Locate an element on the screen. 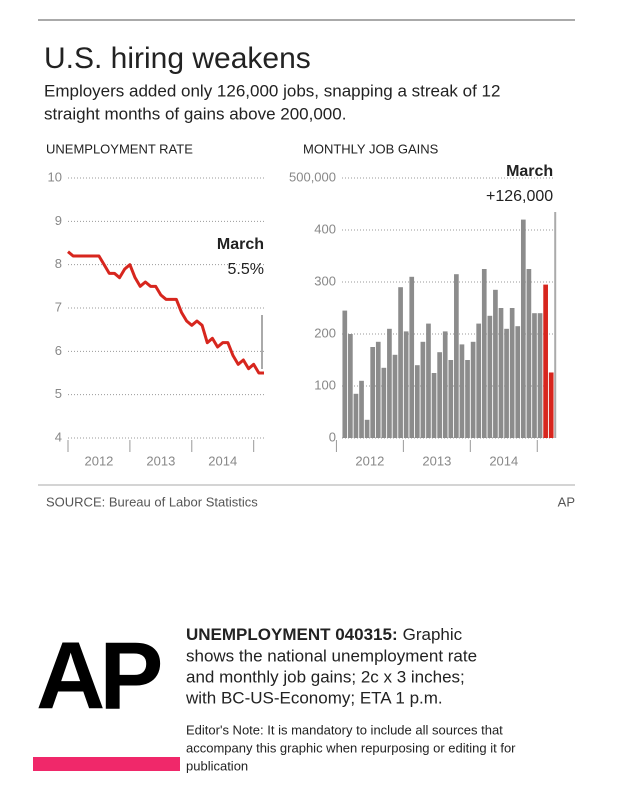  line is located at coordinates (165, 312).